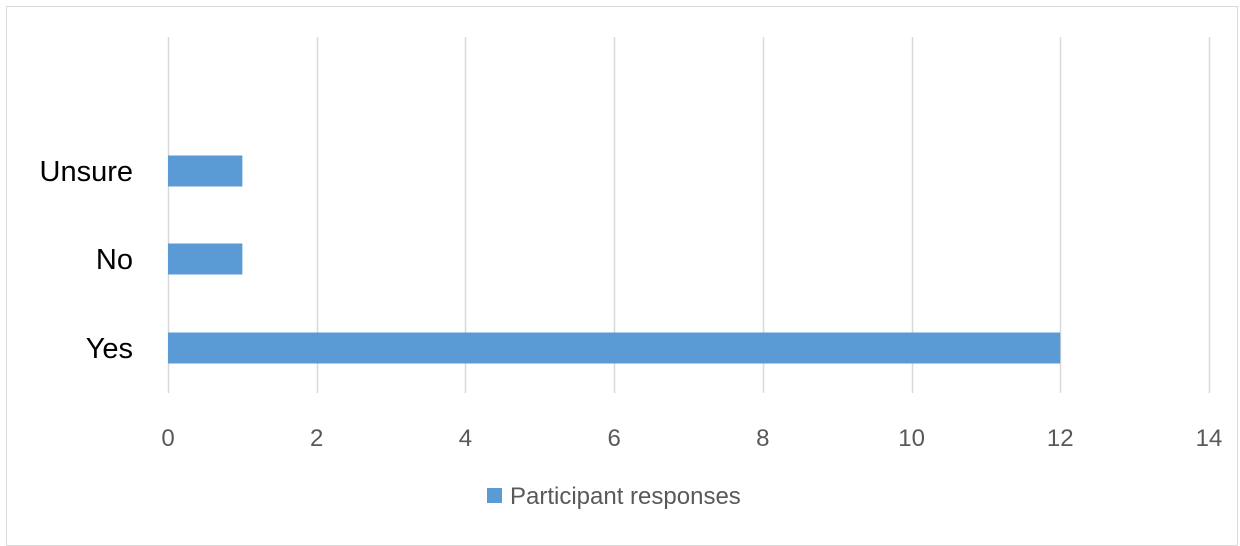 Image resolution: width=1240 pixels, height=546 pixels. Describe the element at coordinates (87, 260) in the screenshot. I see `y-axis-categories: Yes No Unsure` at that location.